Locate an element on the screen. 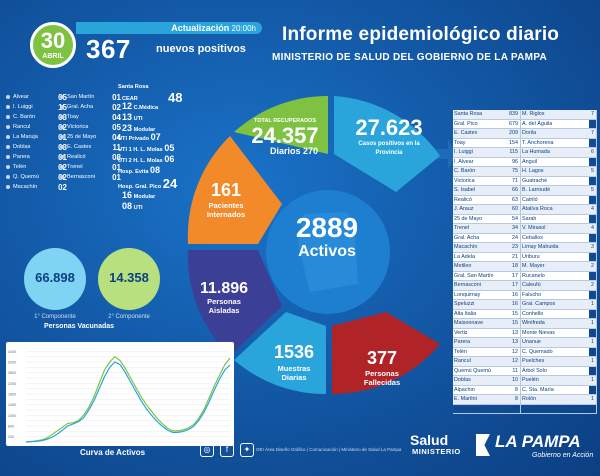 Image resolution: width=600 pixels, height=476 pixels. vac-first-value: 66.898 is located at coordinates (55, 277).